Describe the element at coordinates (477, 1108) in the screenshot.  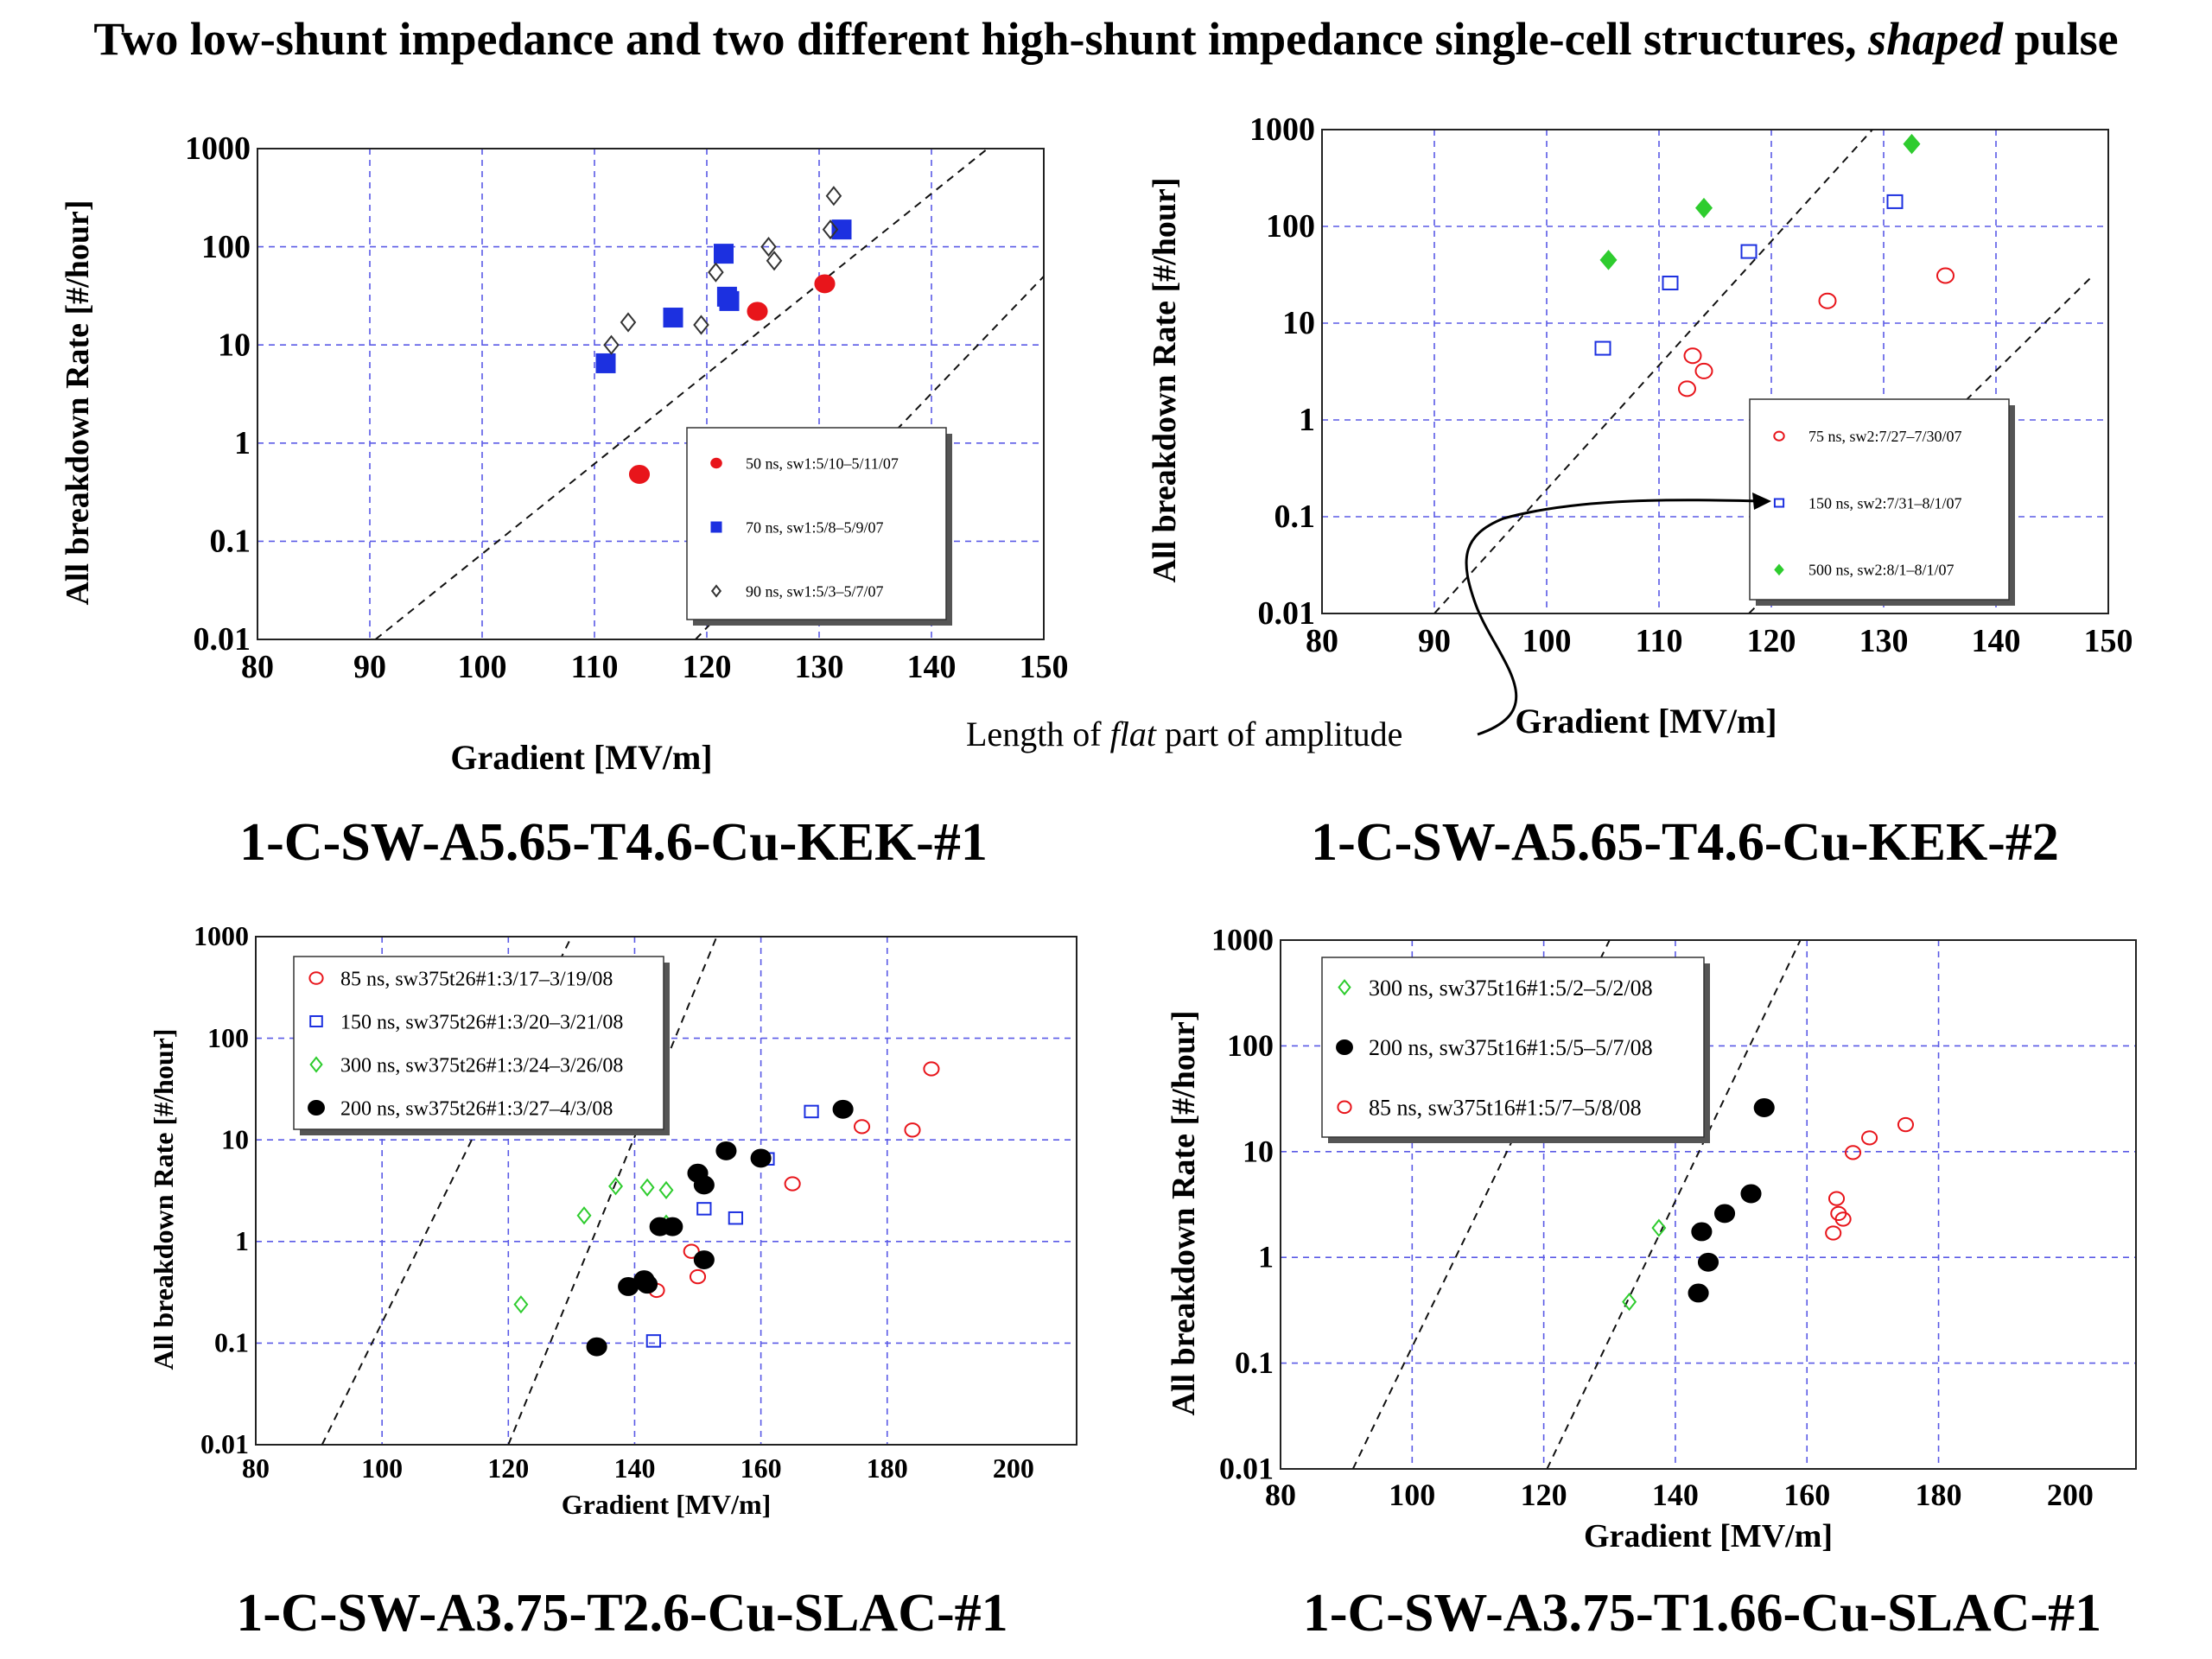
I see `legend-label: 200 ns, sw375t26#1:3/27–4/3/08` at that location.